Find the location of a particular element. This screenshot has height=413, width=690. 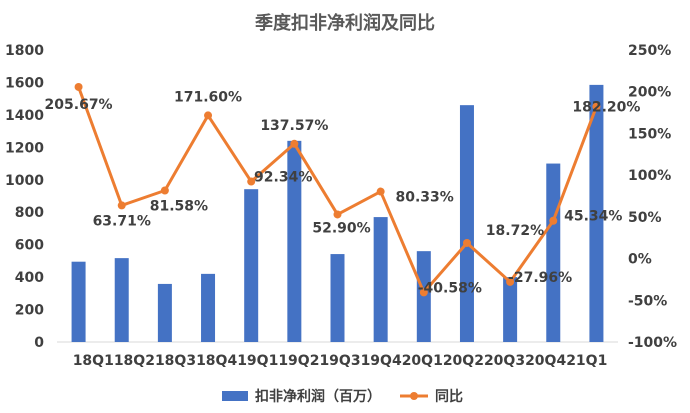

bar-19Q4 is located at coordinates (380, 279).